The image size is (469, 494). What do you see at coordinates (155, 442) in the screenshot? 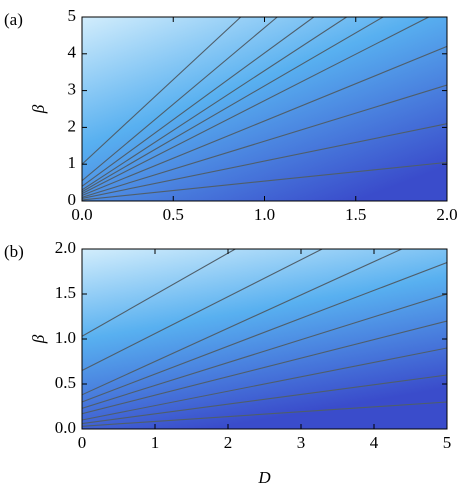
I see `x-tick-label: 1` at bounding box center [155, 442].